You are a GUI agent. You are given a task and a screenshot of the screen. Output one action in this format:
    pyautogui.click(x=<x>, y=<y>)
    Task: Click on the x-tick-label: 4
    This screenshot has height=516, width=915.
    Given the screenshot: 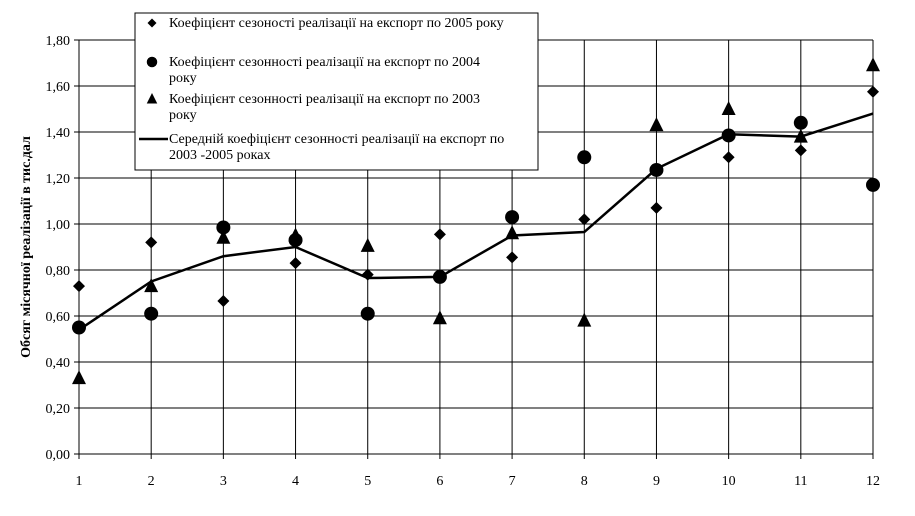 What is the action you would take?
    pyautogui.click(x=295, y=481)
    